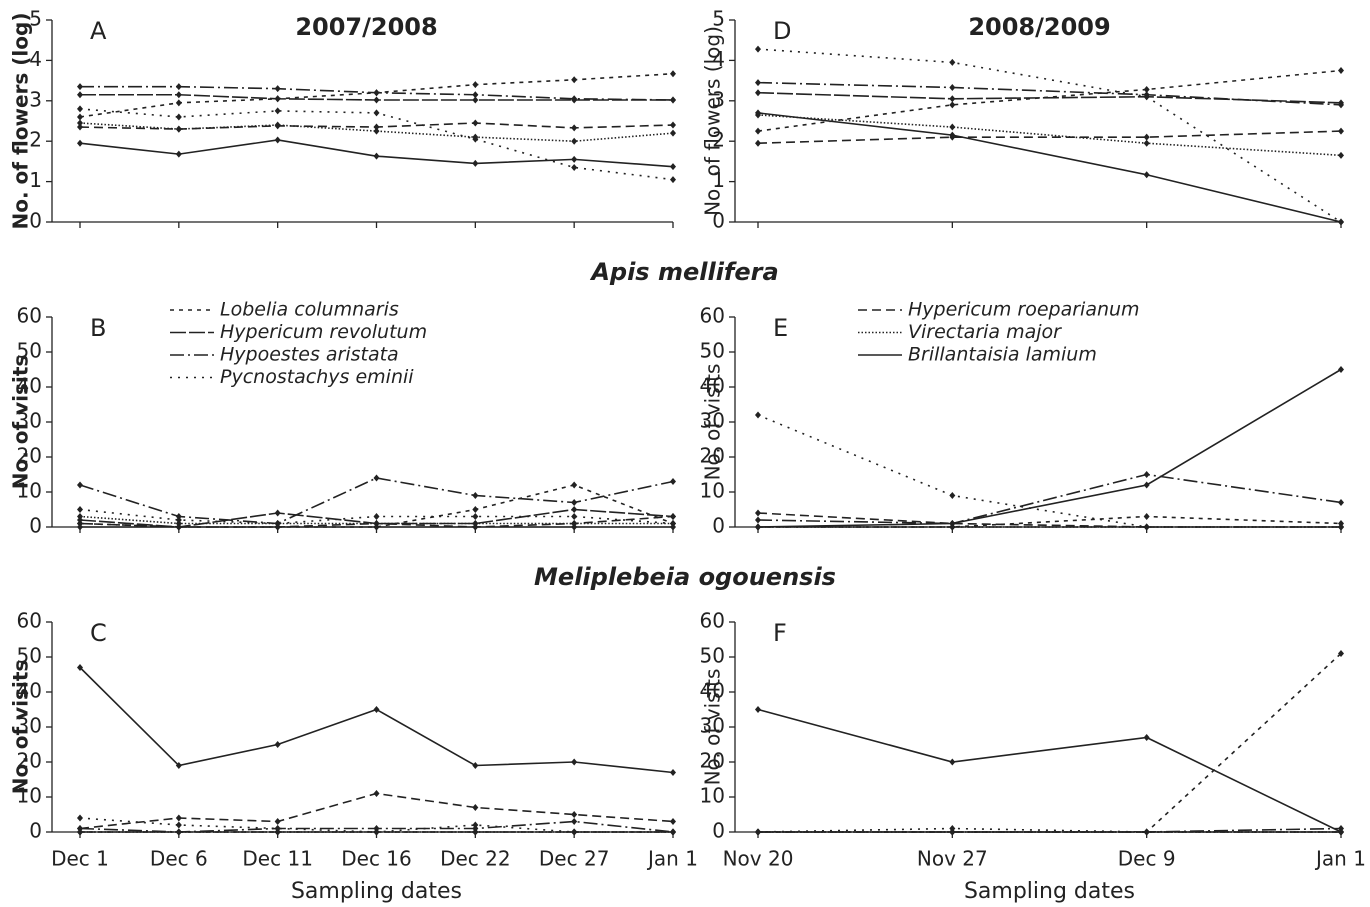 Image resolution: width=1370 pixels, height=907 pixels. Describe the element at coordinates (758, 859) in the screenshot. I see `x-tick-label: Nov 20` at that location.